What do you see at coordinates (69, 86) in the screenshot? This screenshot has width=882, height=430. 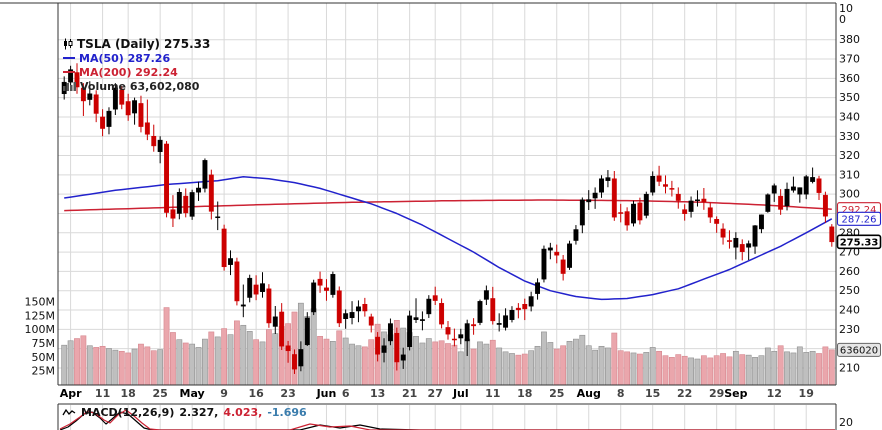 I see `volume-bars-icon` at bounding box center [69, 86].